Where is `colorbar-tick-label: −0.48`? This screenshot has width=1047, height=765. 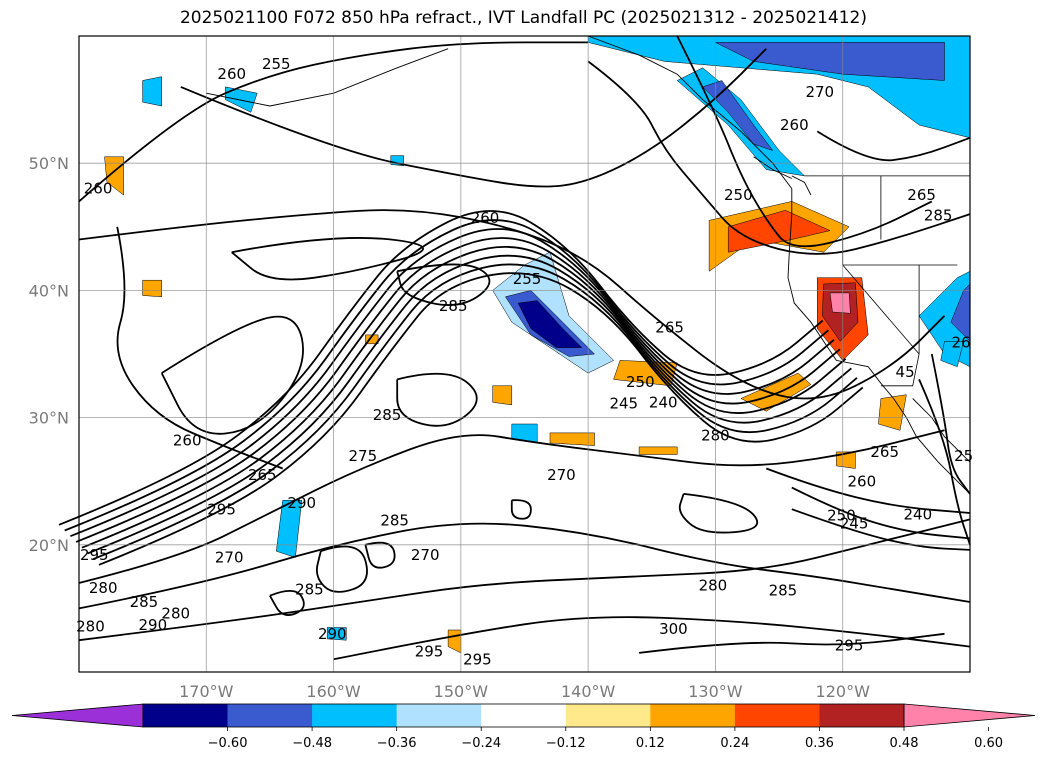
colorbar-tick-label: −0.48 is located at coordinates (312, 743).